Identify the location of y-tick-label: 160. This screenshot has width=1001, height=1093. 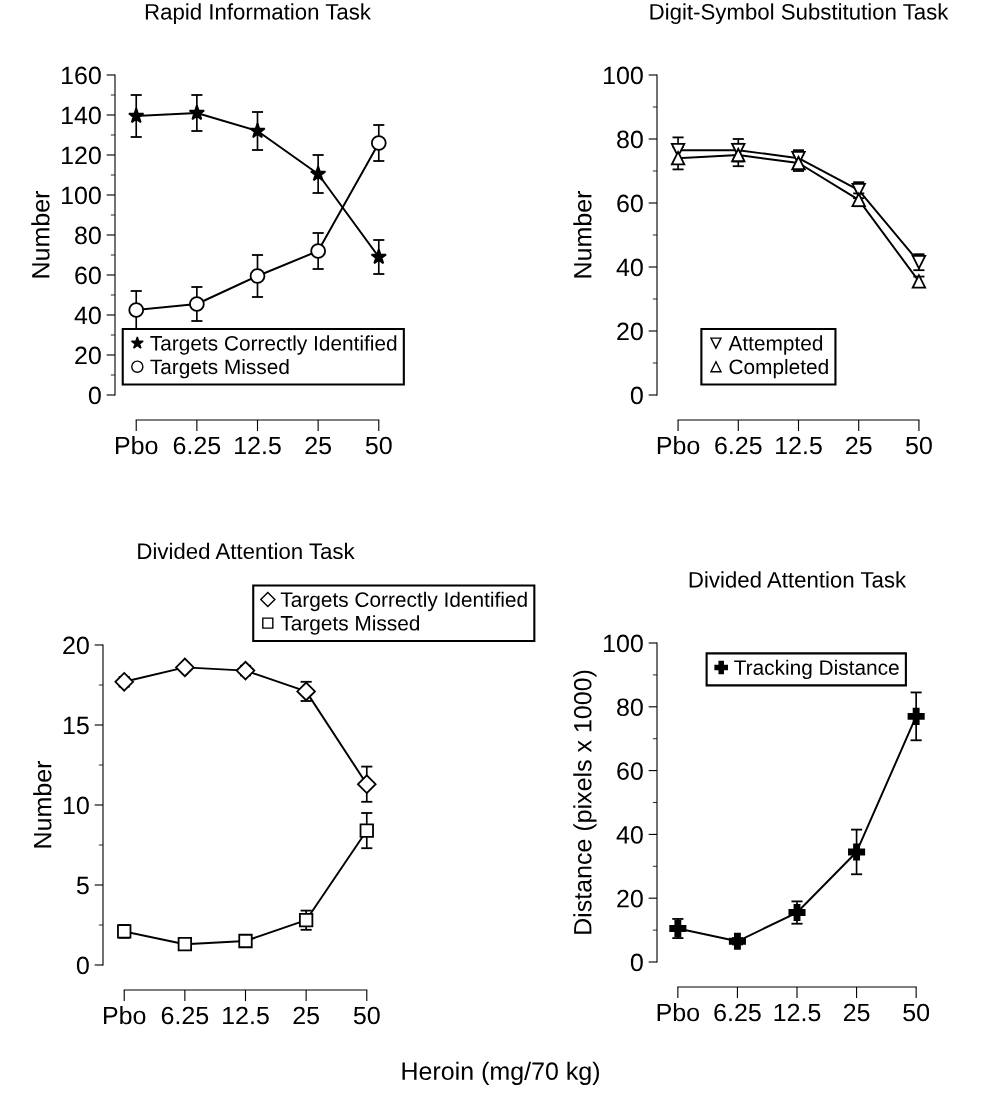
(81, 75).